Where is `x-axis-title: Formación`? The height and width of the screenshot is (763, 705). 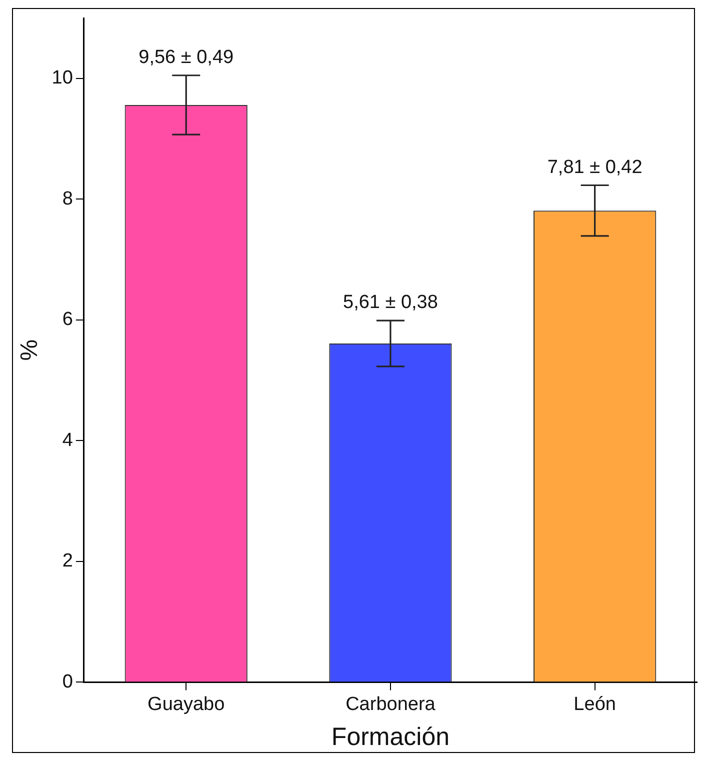 x-axis-title: Formación is located at coordinates (390, 736).